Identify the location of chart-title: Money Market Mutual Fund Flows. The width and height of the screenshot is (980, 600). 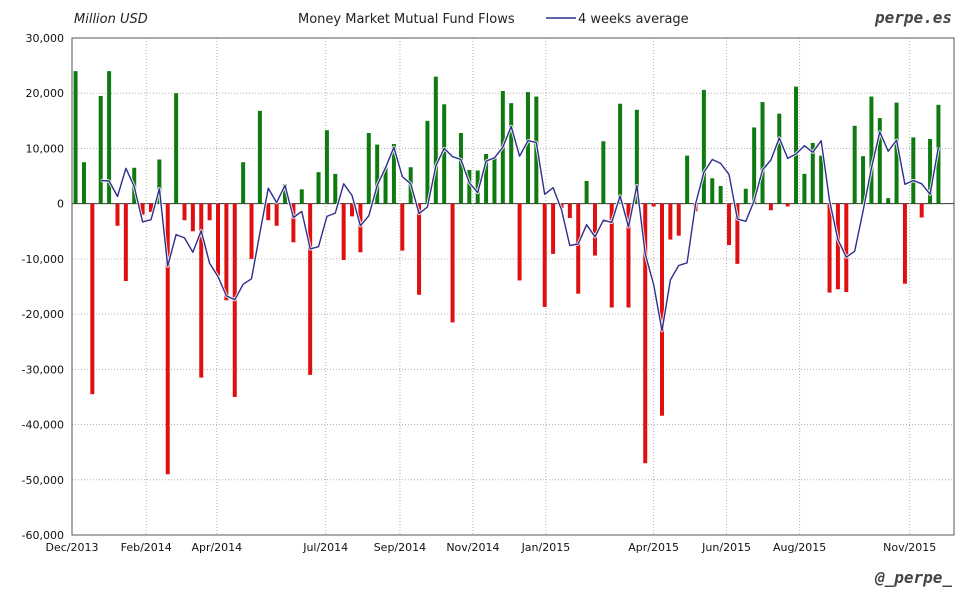
(406, 19).